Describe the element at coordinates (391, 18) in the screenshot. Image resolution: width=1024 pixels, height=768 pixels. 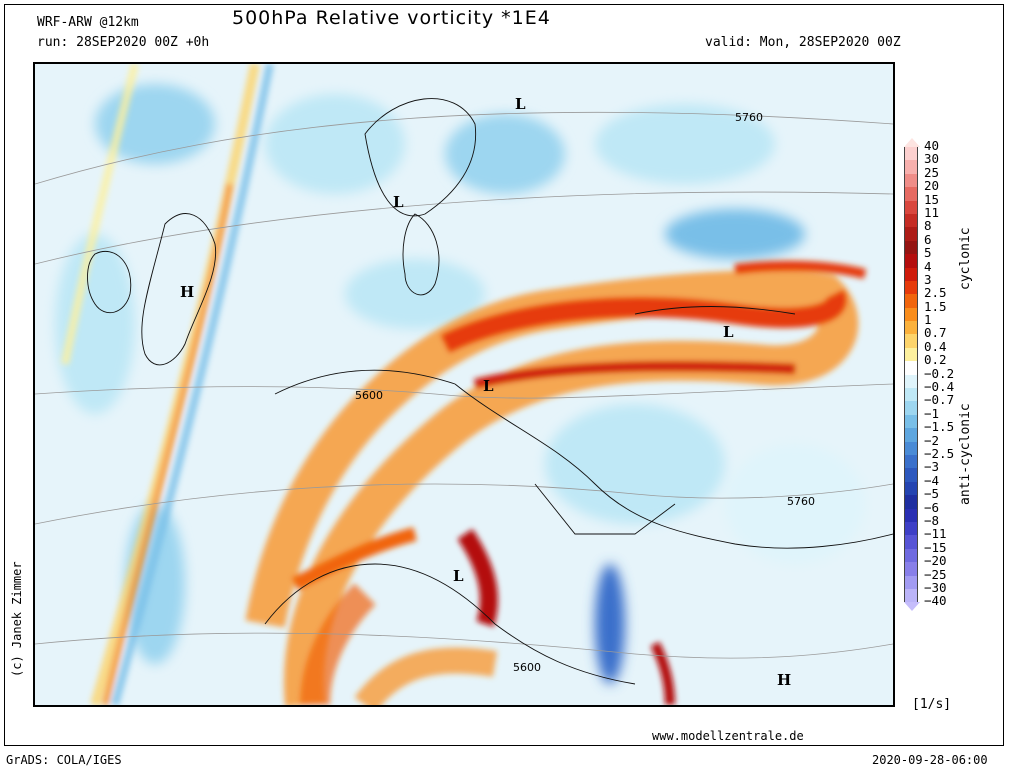
I see `chart-title: 500hPa Relative vorticity *1E4` at that location.